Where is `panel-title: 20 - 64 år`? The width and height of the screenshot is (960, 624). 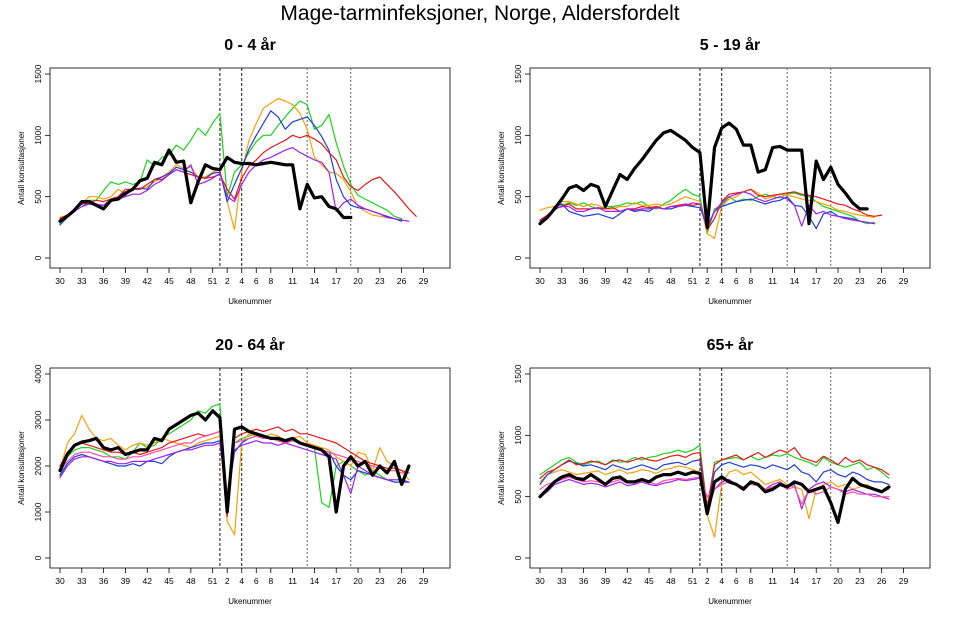
panel-title: 20 - 64 år is located at coordinates (249, 345).